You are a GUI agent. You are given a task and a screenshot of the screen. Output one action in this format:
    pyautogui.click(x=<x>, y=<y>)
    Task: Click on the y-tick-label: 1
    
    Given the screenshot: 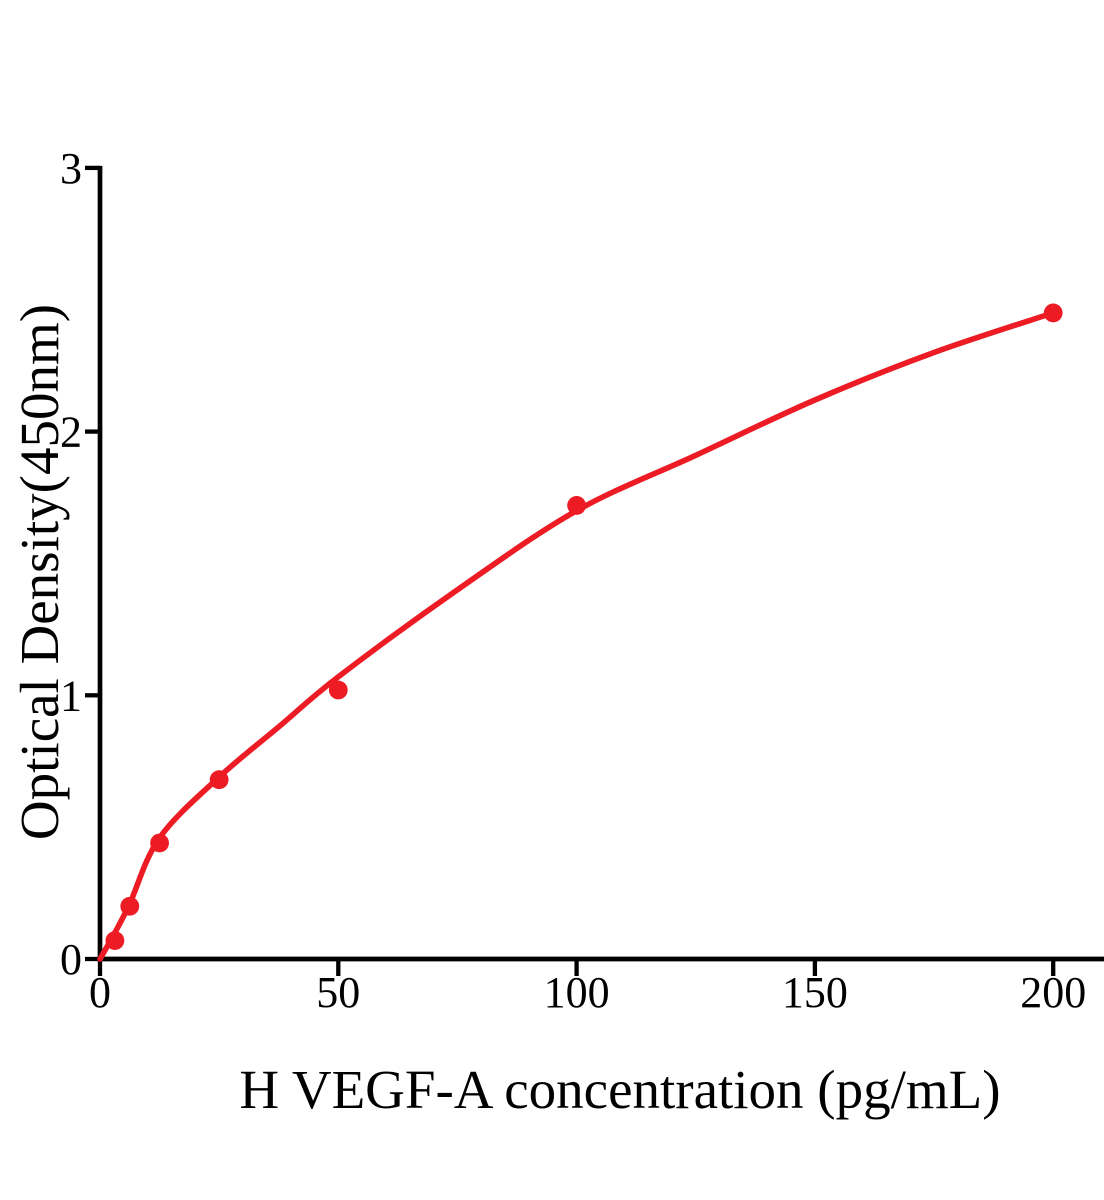 What is the action you would take?
    pyautogui.click(x=71, y=695)
    